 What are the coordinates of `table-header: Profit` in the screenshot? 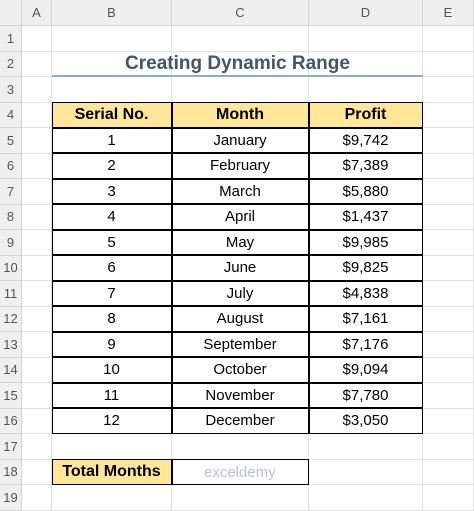 It's located at (365, 115).